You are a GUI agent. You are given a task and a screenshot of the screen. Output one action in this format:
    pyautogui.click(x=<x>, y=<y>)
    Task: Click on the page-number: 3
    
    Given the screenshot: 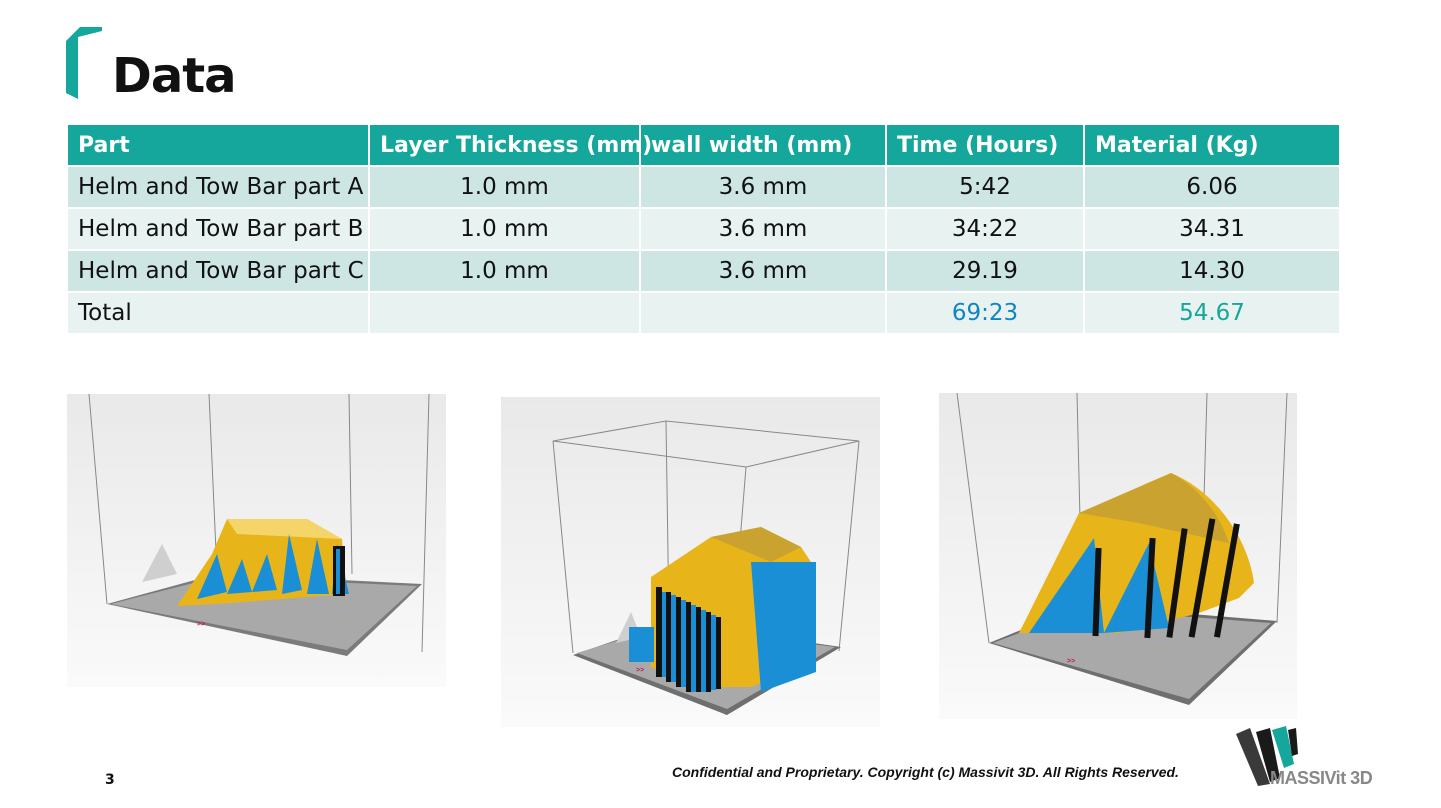 What is the action you would take?
    pyautogui.click(x=110, y=780)
    